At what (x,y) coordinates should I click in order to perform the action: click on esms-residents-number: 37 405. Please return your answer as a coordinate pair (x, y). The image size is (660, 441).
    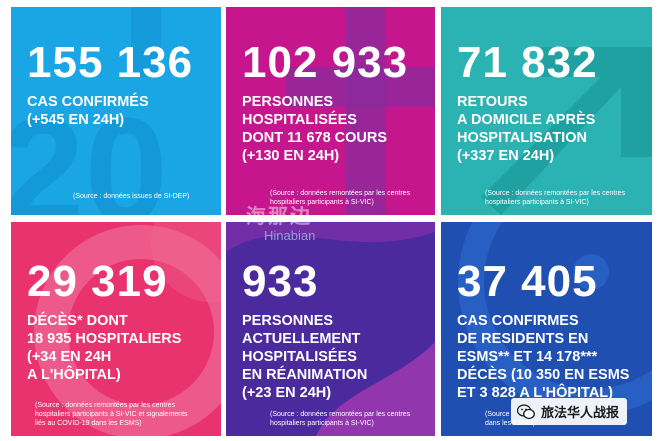
    Looking at the image, I should click on (527, 281).